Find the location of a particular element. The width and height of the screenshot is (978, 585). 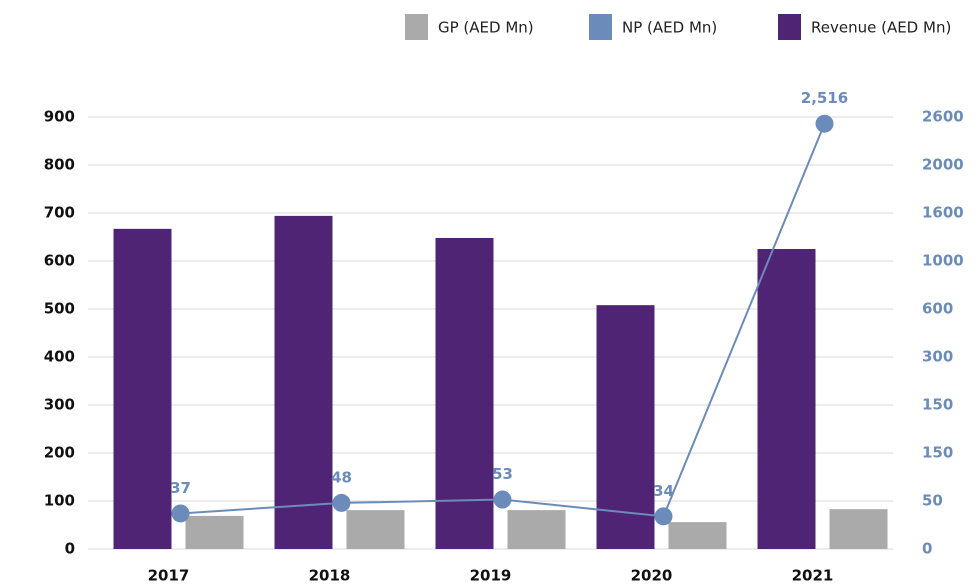

legend-label: Revenue (AED Mn) is located at coordinates (881, 28).